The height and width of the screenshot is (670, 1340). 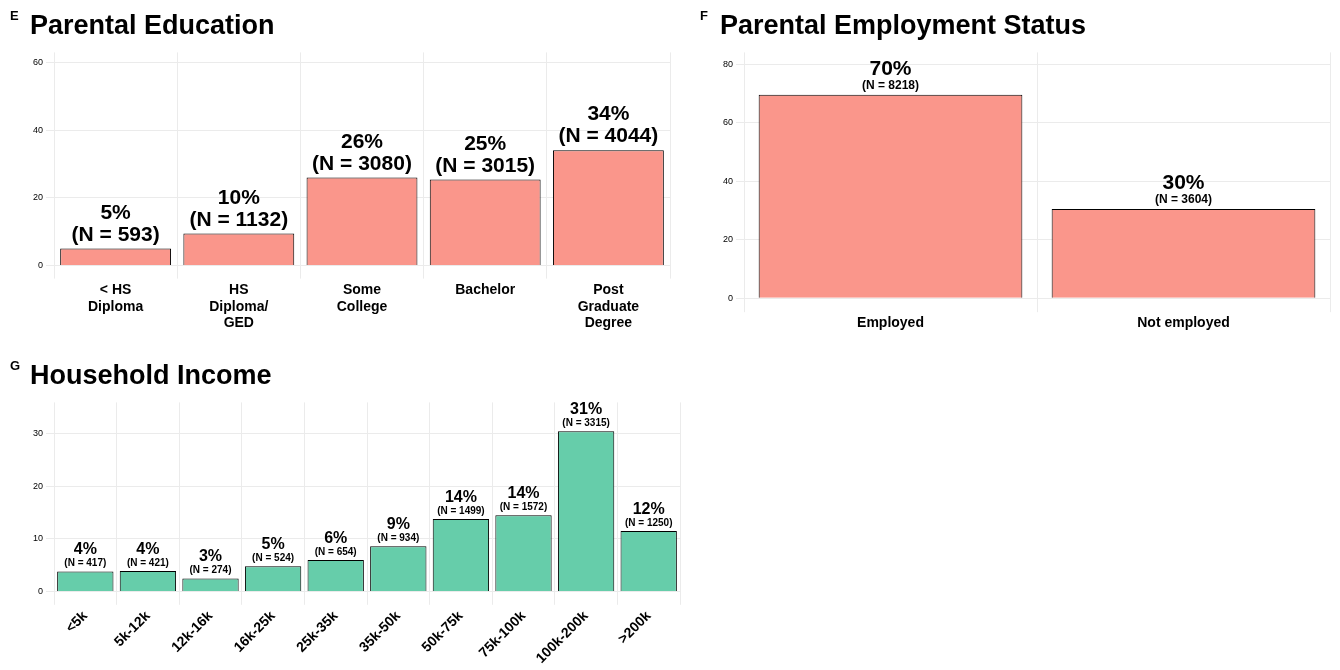 I want to click on data-label: 12% (N = 1250), so click(x=648, y=514).